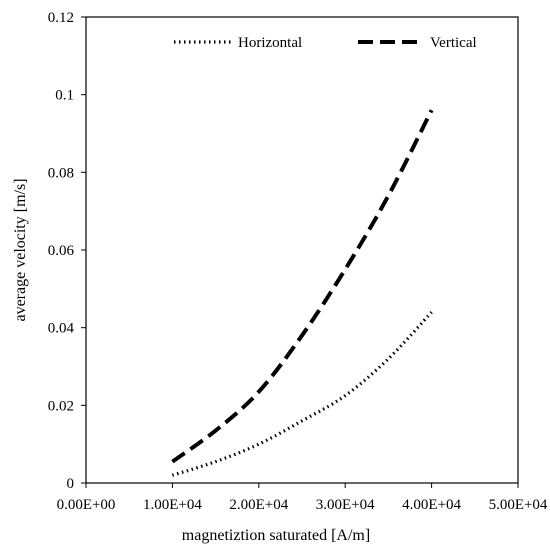  I want to click on x-tick-label: 3.00E+04, so click(345, 505).